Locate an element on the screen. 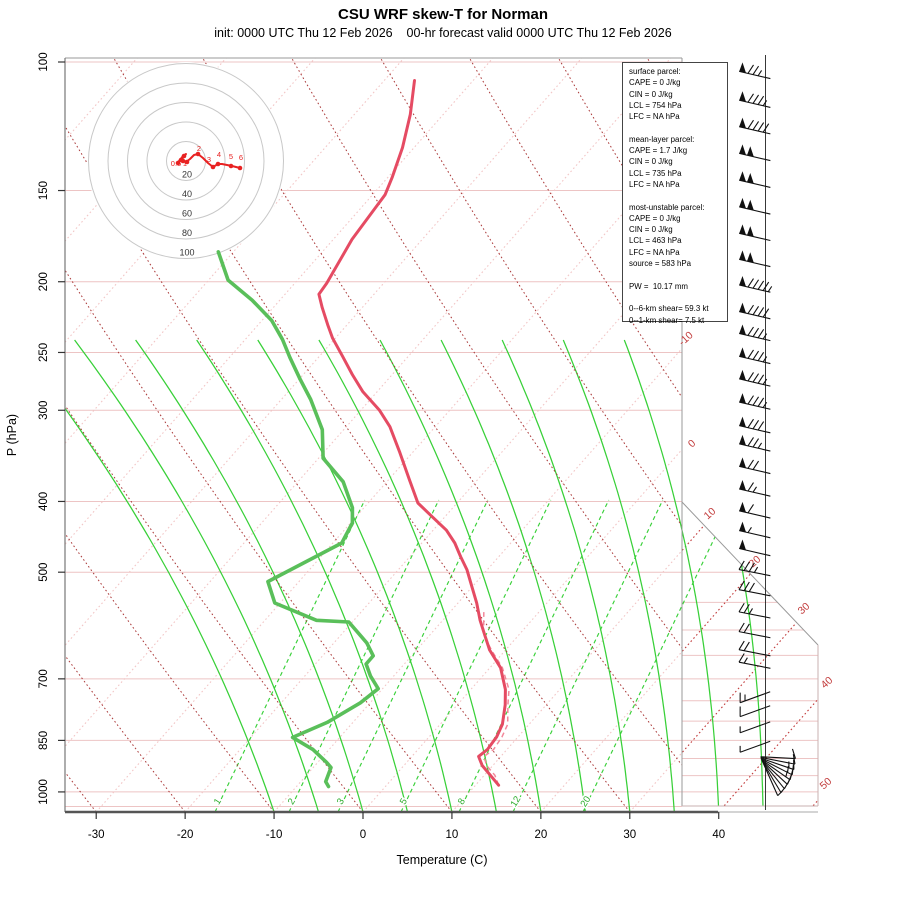 The image size is (900, 900). svg-text: 150 is located at coordinates (44, 190).